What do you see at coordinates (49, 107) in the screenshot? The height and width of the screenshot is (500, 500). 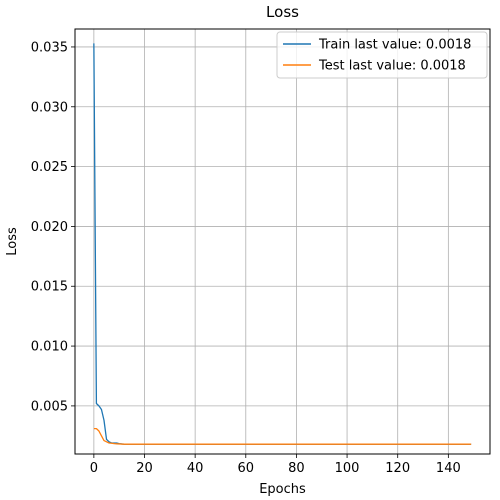 I see `y-tick-label: 0.030` at bounding box center [49, 107].